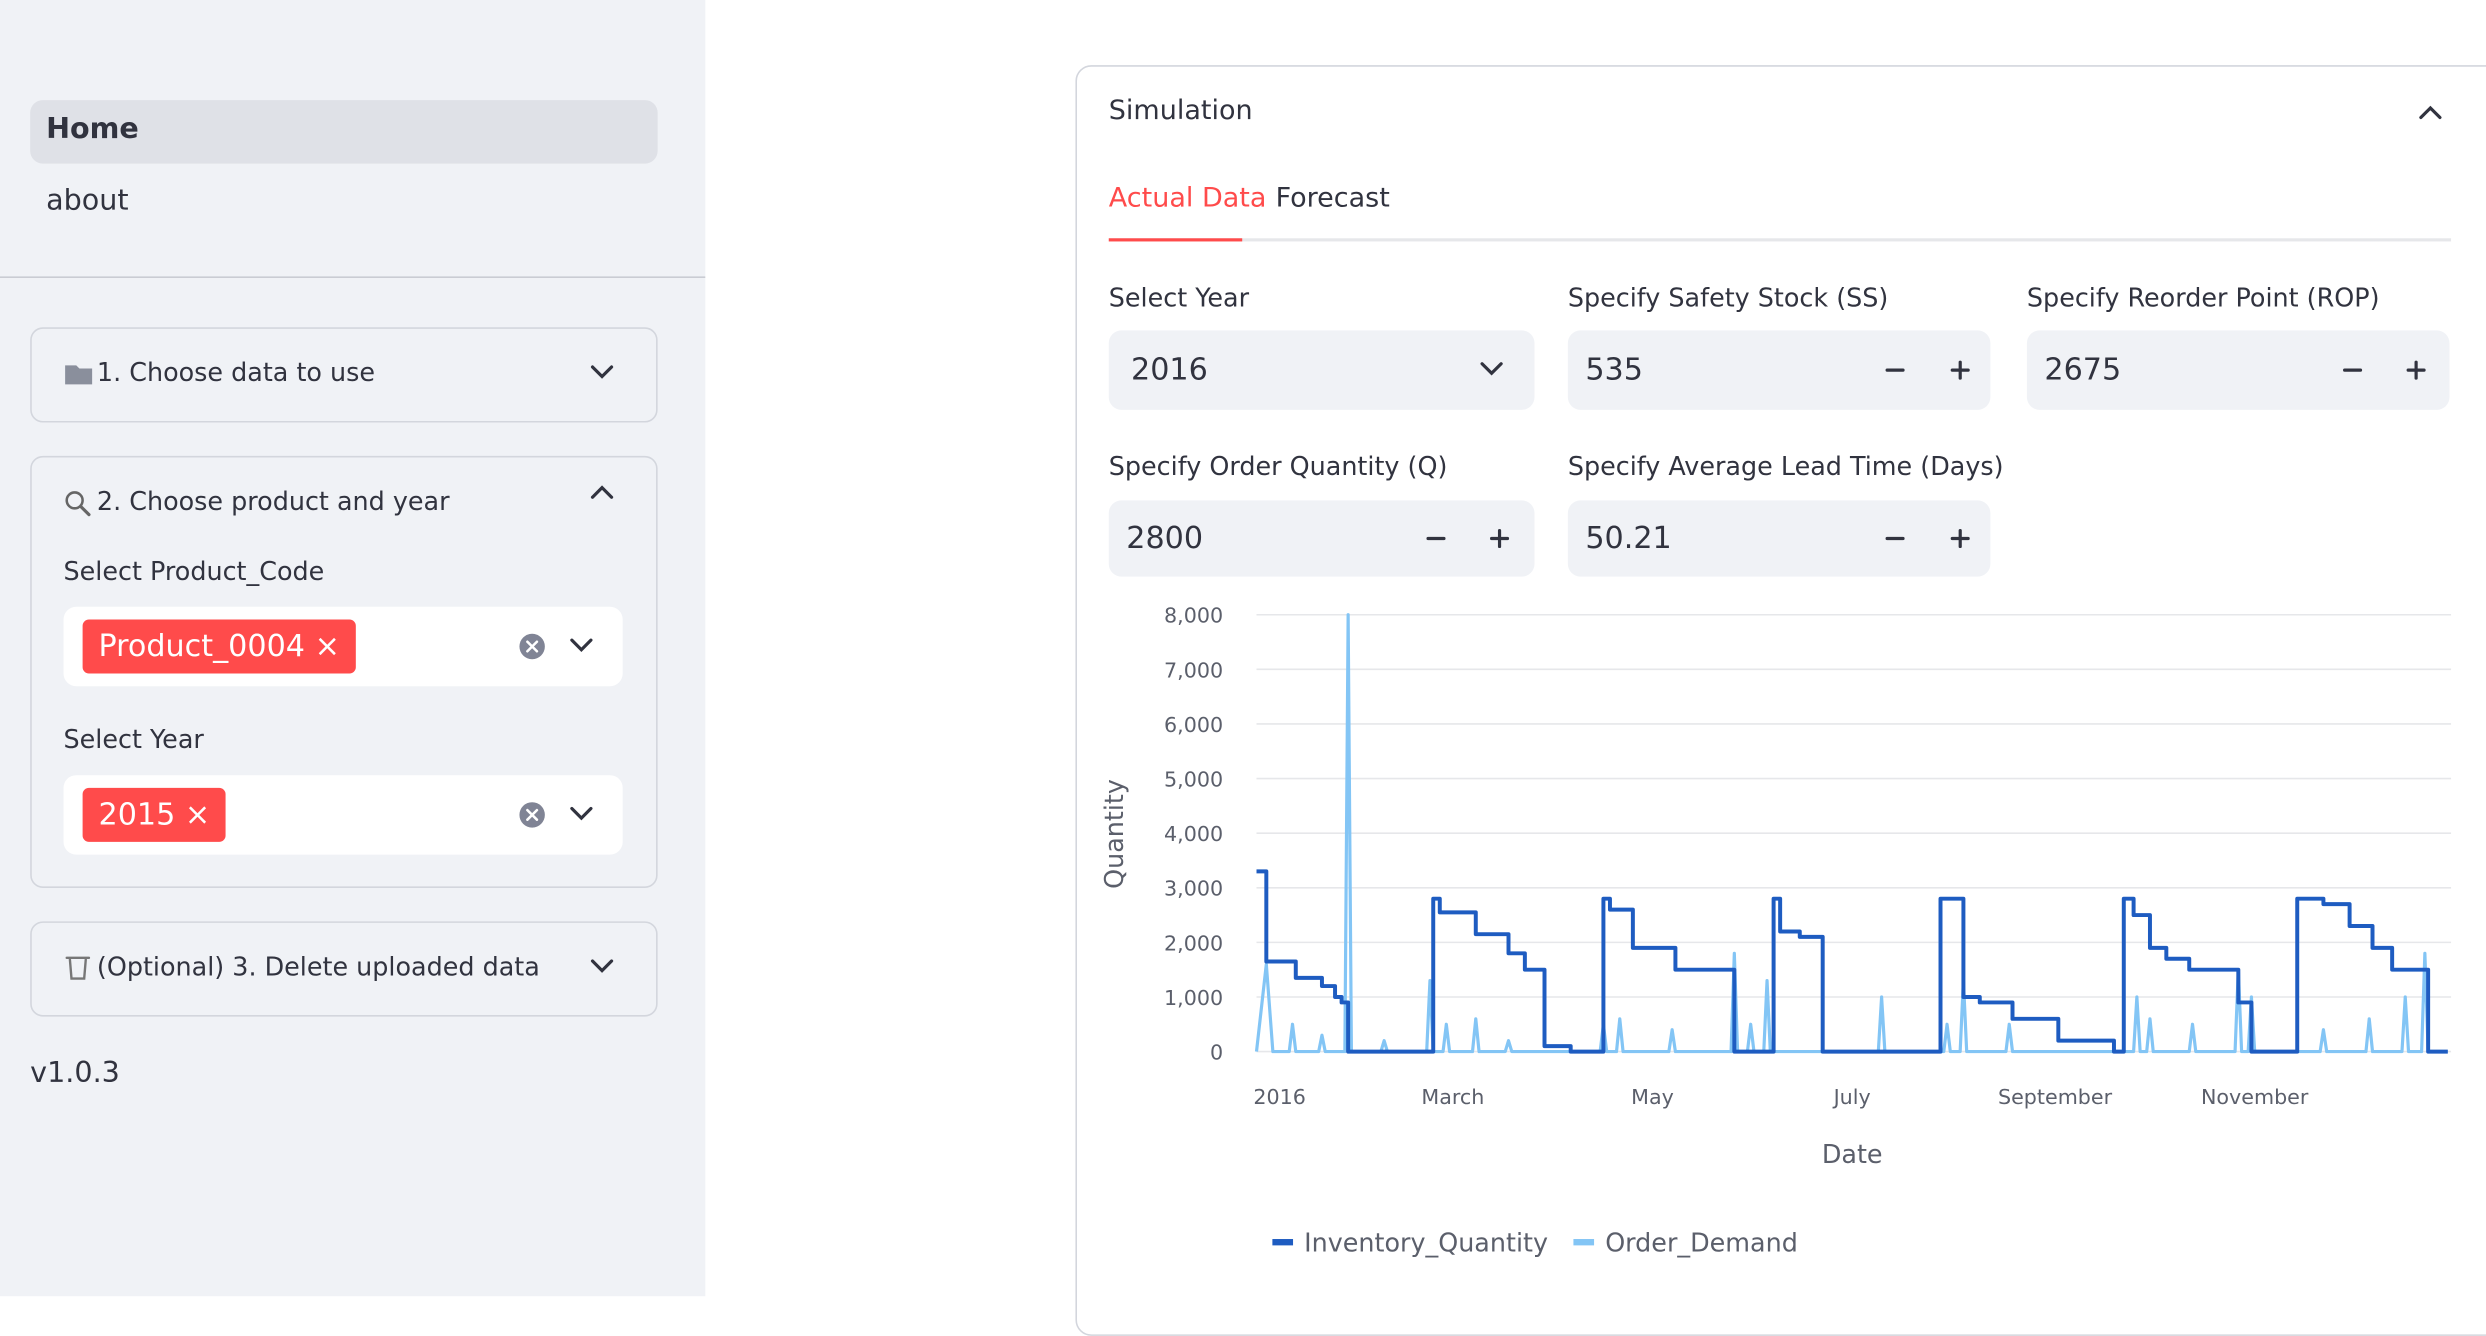  I want to click on y-tick-label: 7,000, so click(1193, 670).